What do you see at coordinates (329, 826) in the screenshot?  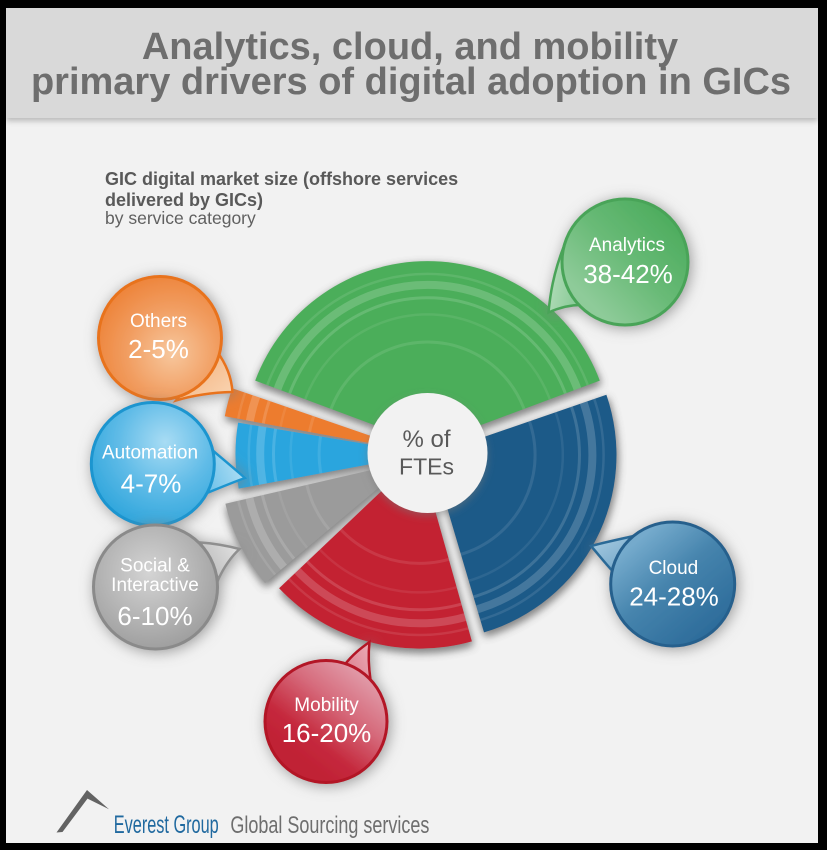 I see `svg-text: Global Sourcing services` at bounding box center [329, 826].